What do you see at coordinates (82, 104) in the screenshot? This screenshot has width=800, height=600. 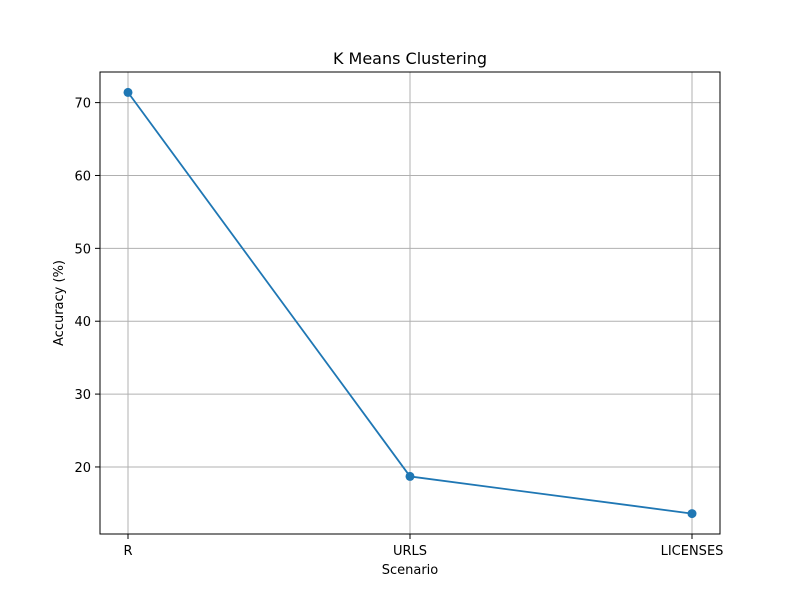 I see `y-tick-label: 70` at bounding box center [82, 104].